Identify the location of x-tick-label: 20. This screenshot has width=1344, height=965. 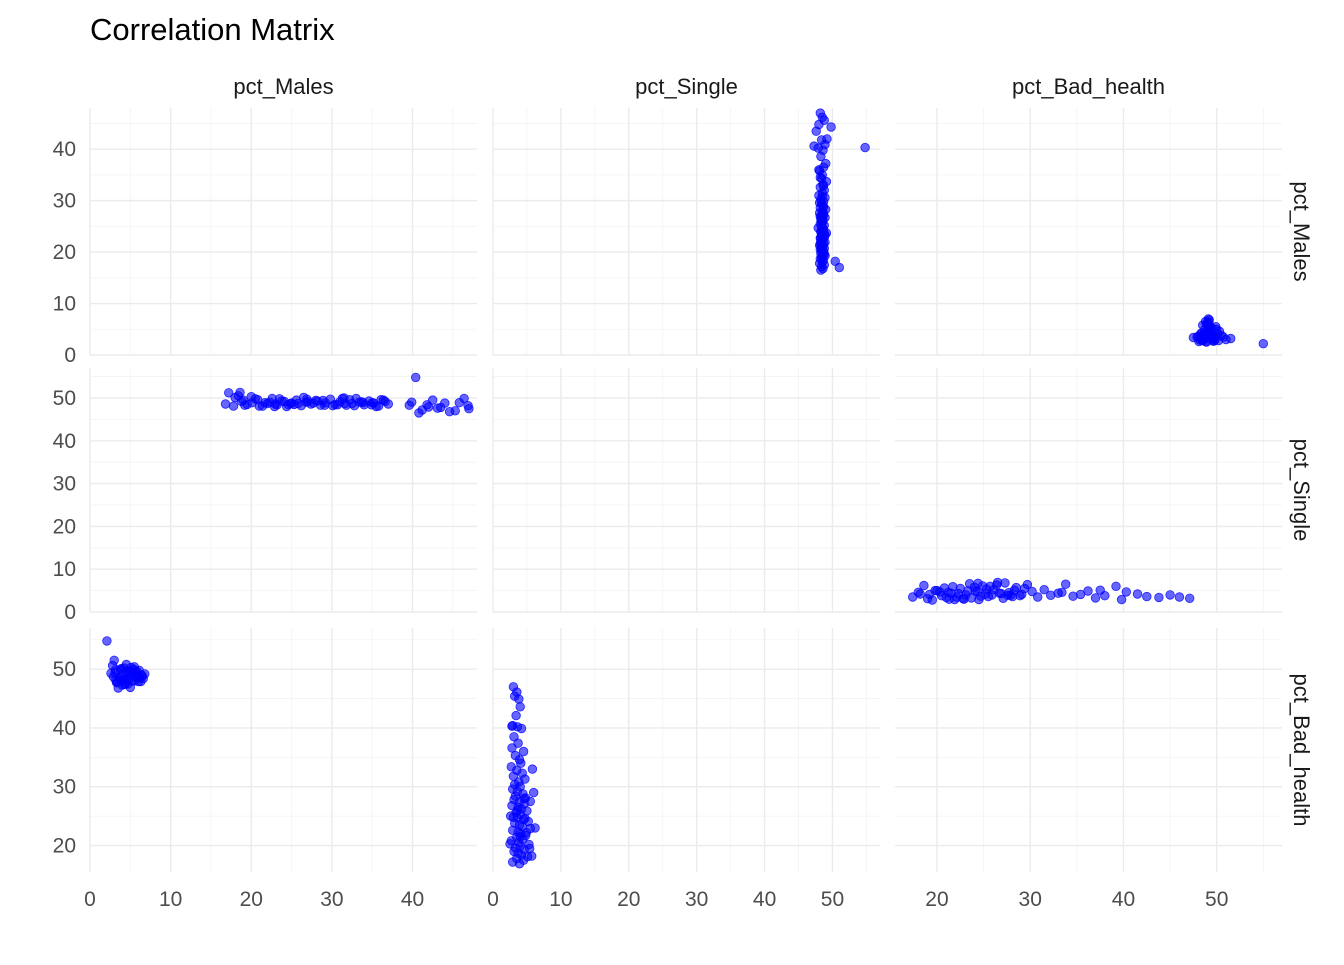
(936, 899).